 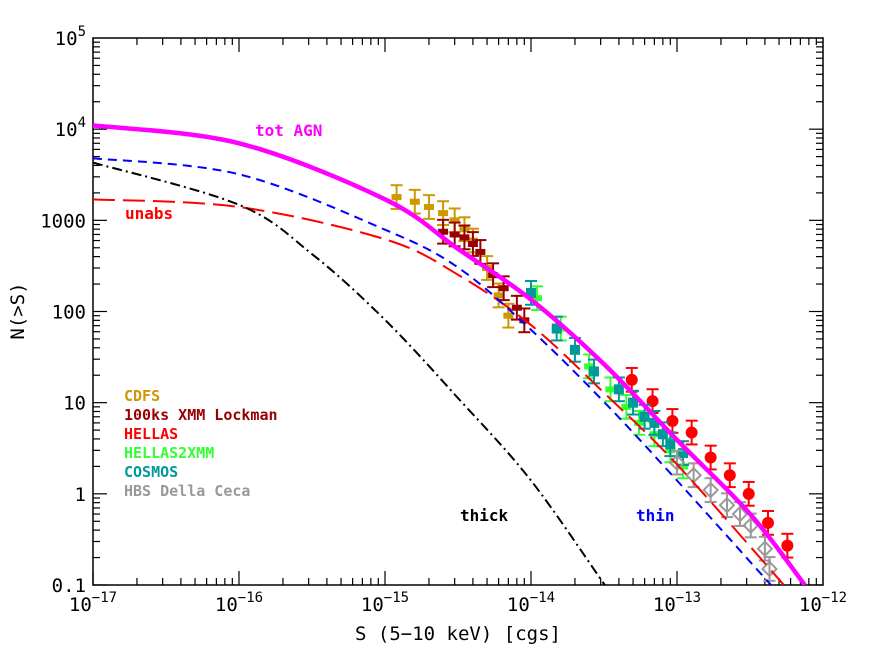 I want to click on legend-entry: 100ks XMM Lockman, so click(x=201, y=415).